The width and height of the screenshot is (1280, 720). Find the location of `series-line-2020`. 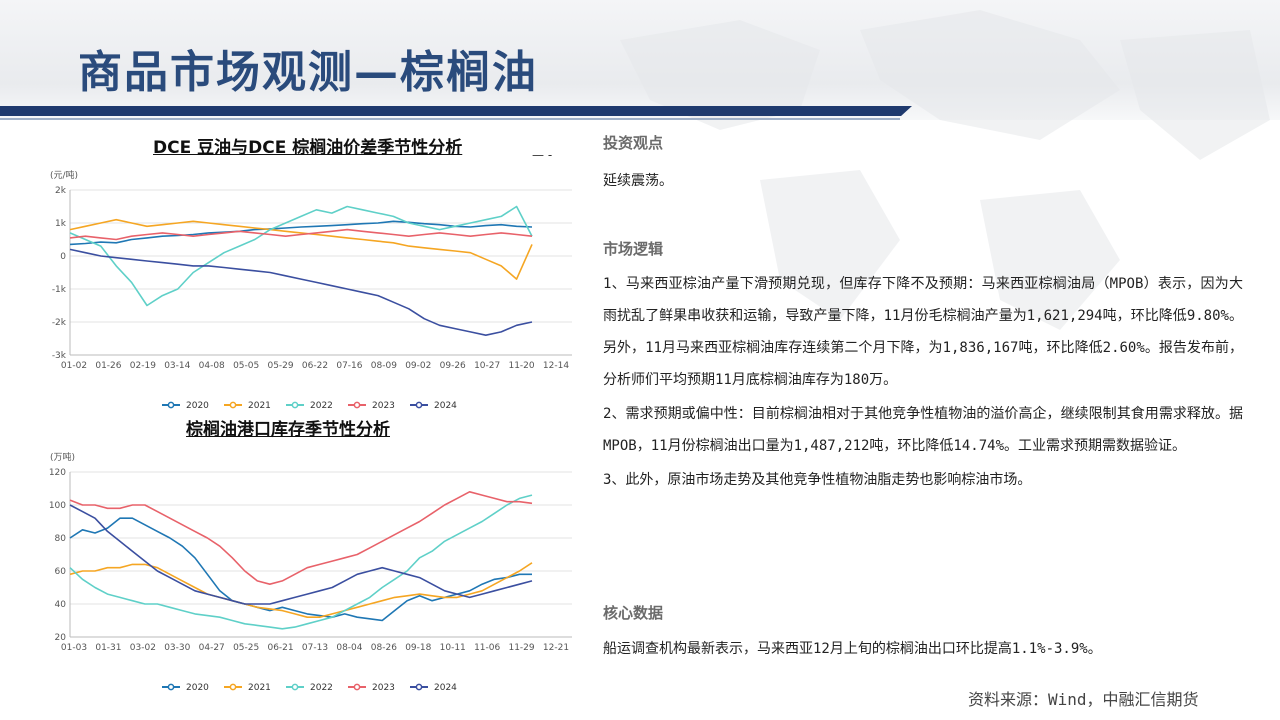

series-line-2020 is located at coordinates (300, 569).